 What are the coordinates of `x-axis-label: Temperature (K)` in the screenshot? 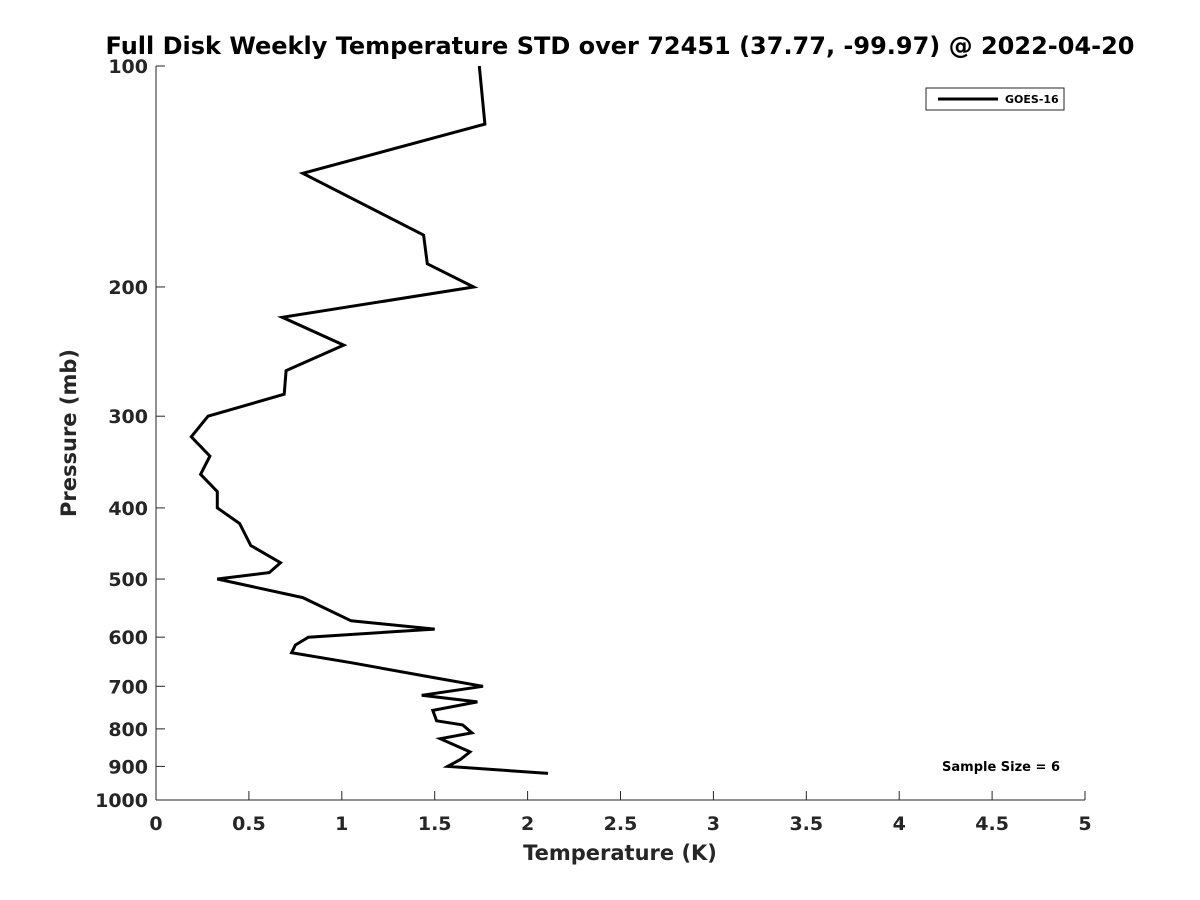 It's located at (620, 853).